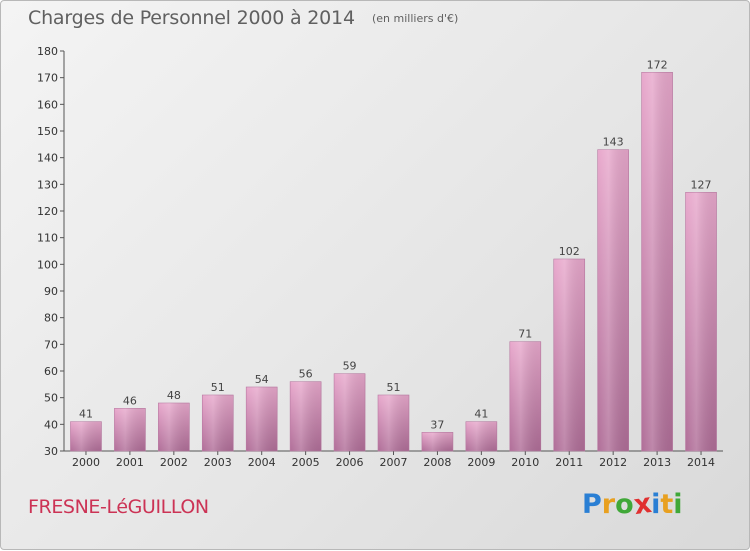 The height and width of the screenshot is (551, 750). I want to click on logo-letter: x, so click(642, 504).